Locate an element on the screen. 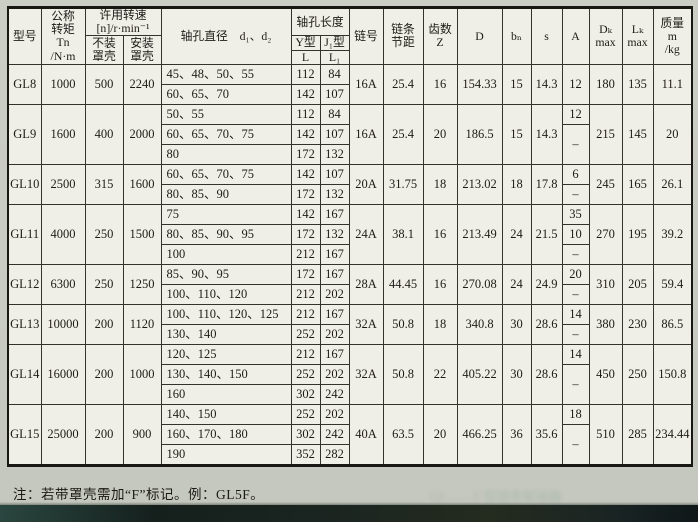 Image resolution: width=698 pixels, height=522 pixels. table-row: 100 212 167 – is located at coordinates (350, 254).